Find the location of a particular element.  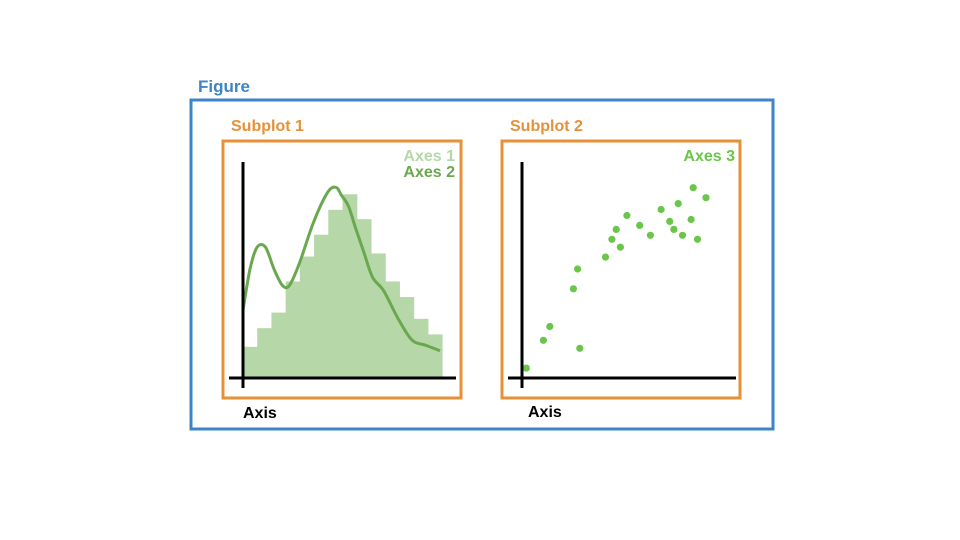

subplot-1-frame is located at coordinates (342, 269).